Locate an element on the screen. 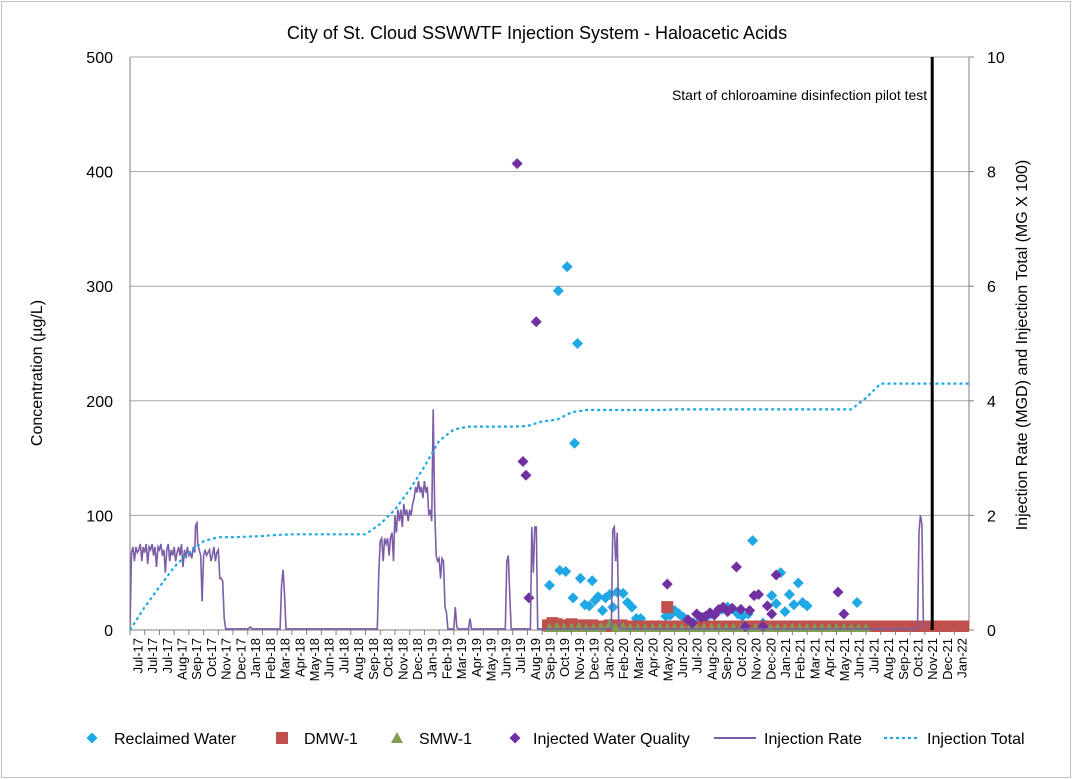 The image size is (1072, 779). x-tick-label: Nov-17 is located at coordinates (226, 659).